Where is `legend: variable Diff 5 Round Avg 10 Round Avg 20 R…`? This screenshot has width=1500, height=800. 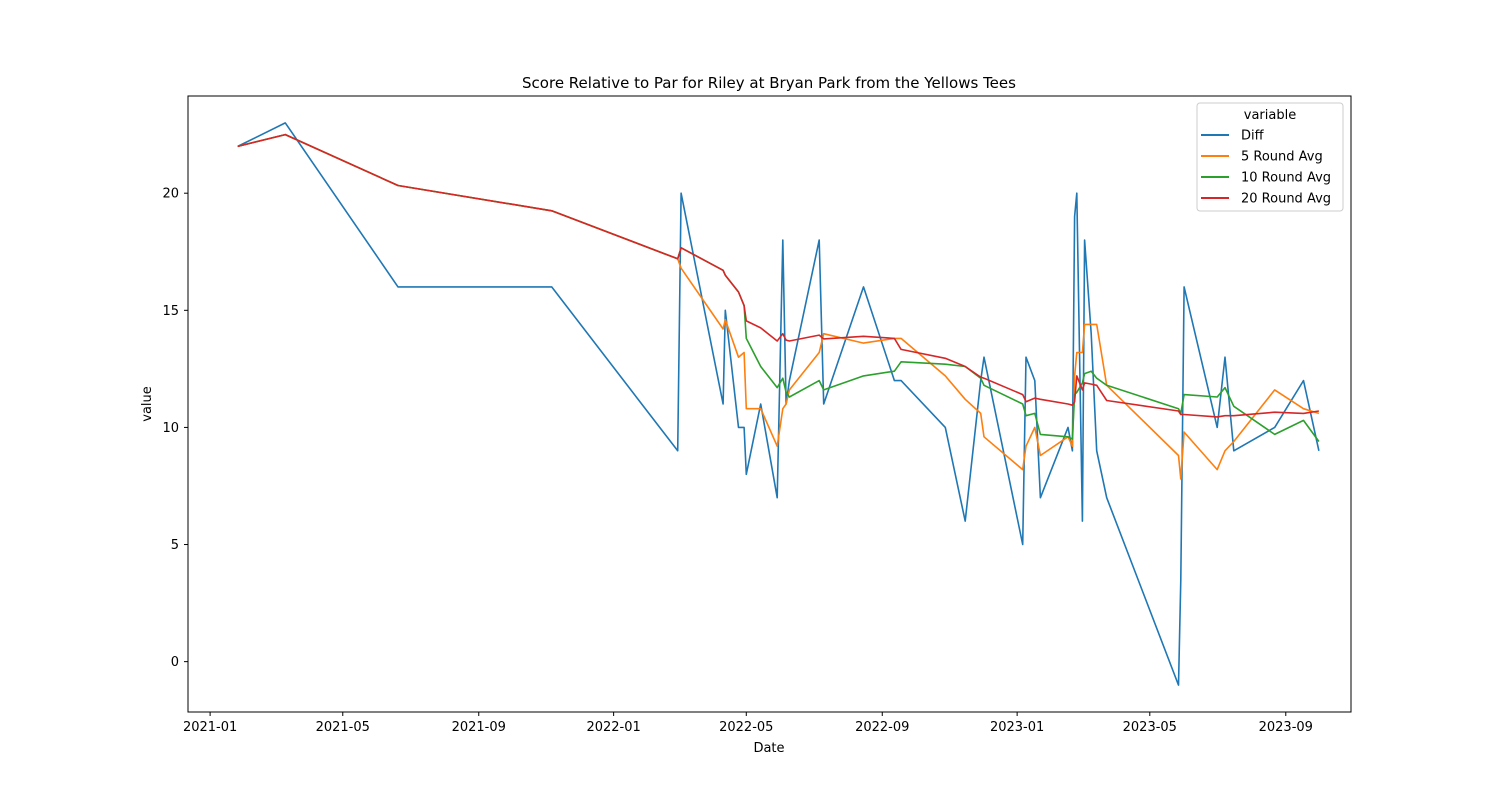 legend: variable Diff 5 Round Avg 10 Round Avg 20 R… is located at coordinates (1270, 157).